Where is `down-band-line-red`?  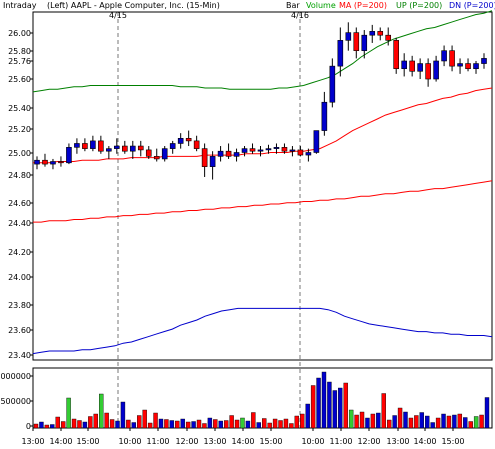
down-band-line-red is located at coordinates (263, 201).